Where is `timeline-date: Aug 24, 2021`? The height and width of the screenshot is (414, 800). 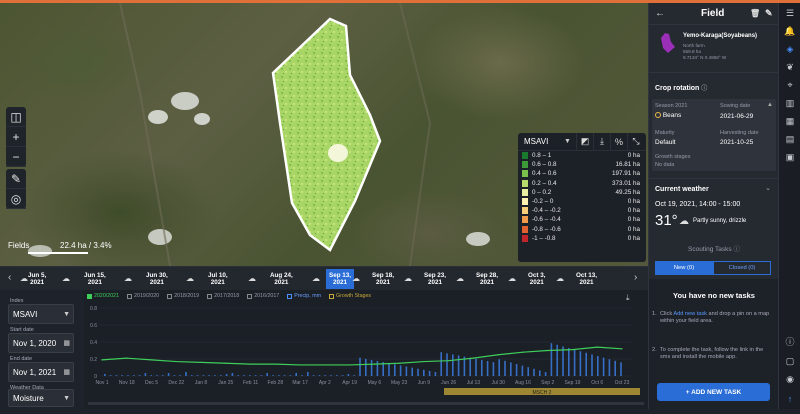 timeline-date: Aug 24, 2021 is located at coordinates (281, 279).